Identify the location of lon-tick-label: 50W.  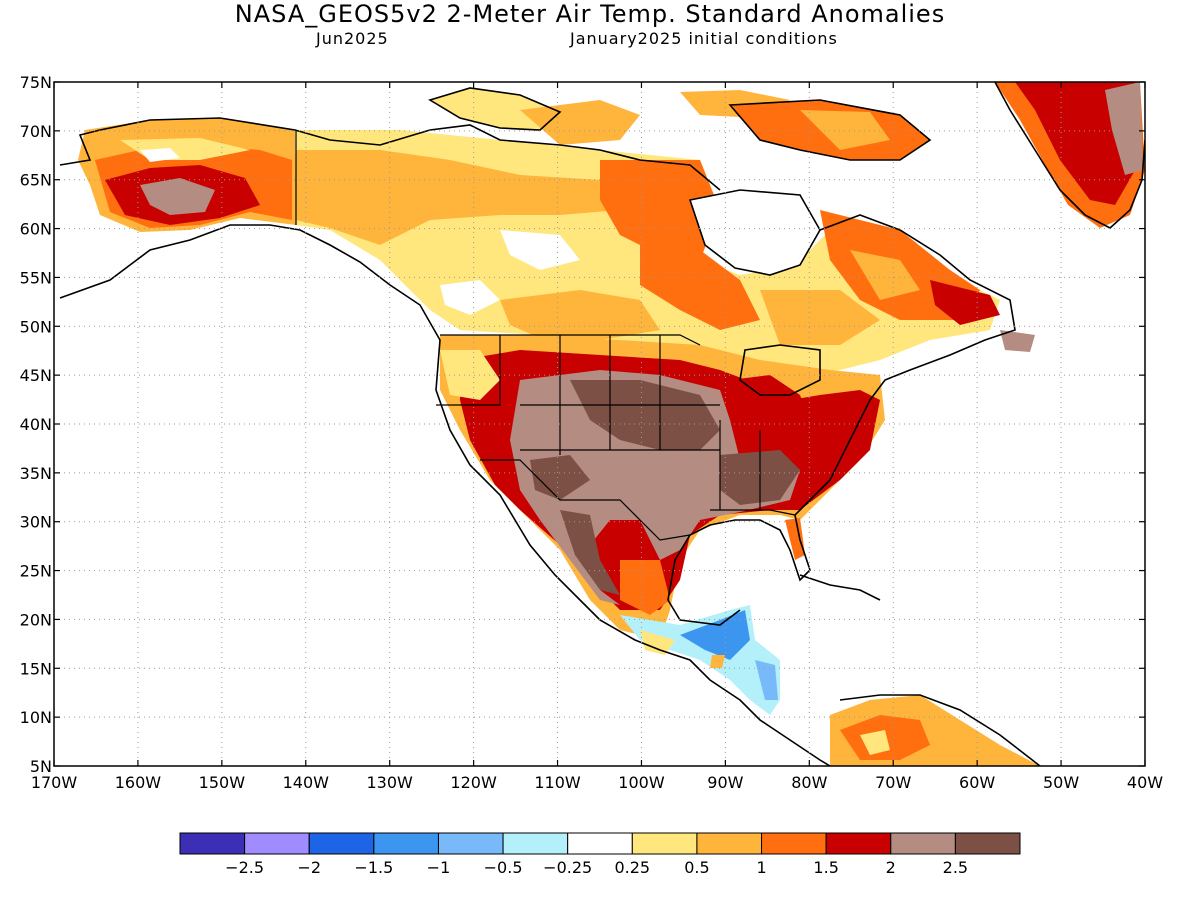
(1061, 782).